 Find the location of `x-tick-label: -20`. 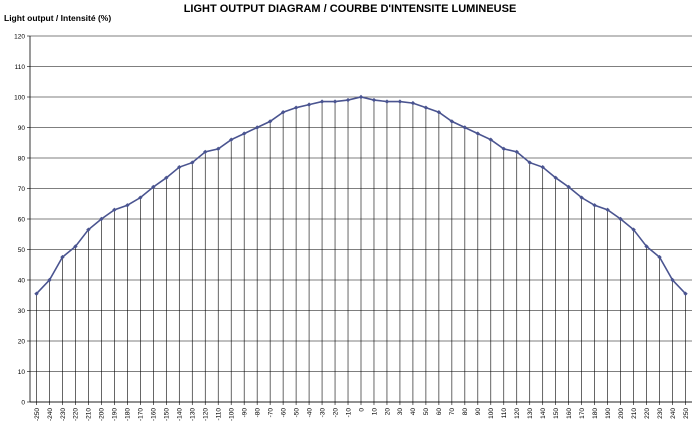

x-tick-label: -20 is located at coordinates (335, 413).